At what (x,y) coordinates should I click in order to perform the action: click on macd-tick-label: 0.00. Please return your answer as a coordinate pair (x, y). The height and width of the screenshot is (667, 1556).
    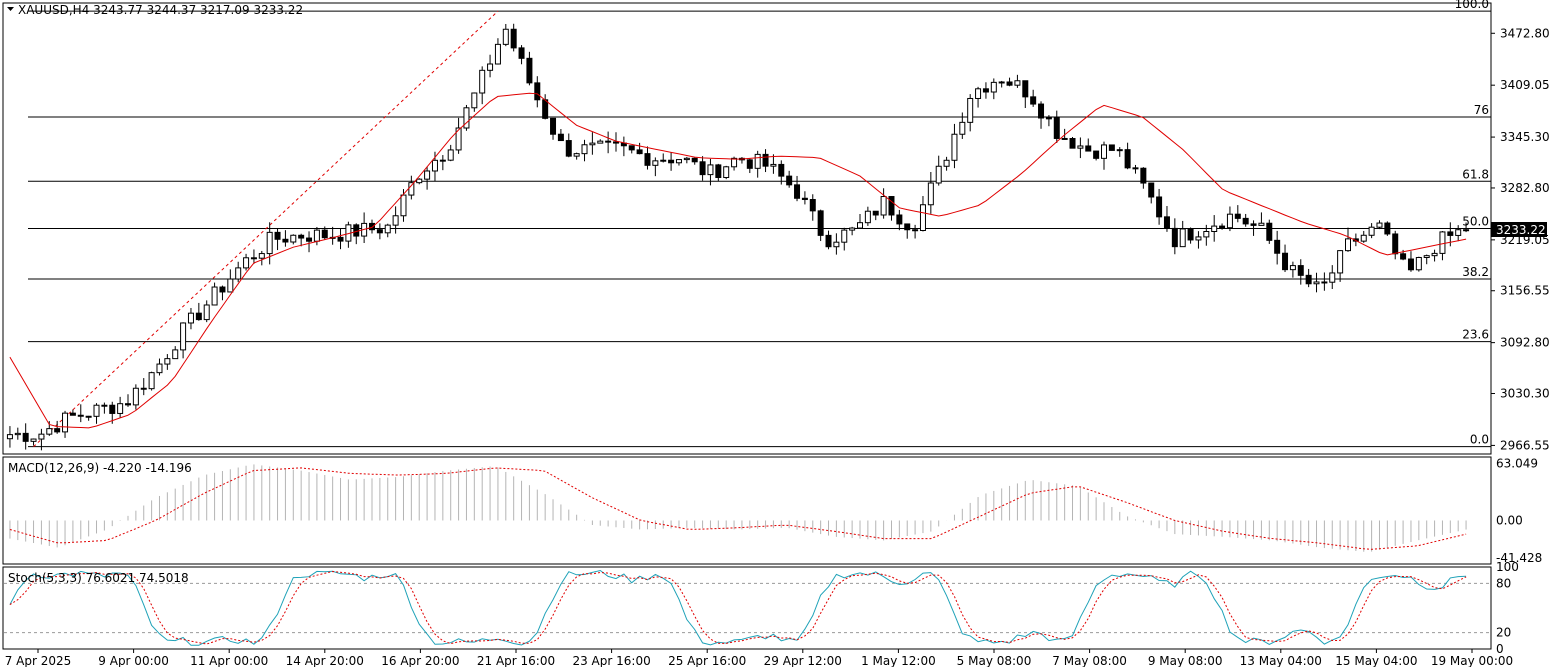
    Looking at the image, I should click on (1509, 520).